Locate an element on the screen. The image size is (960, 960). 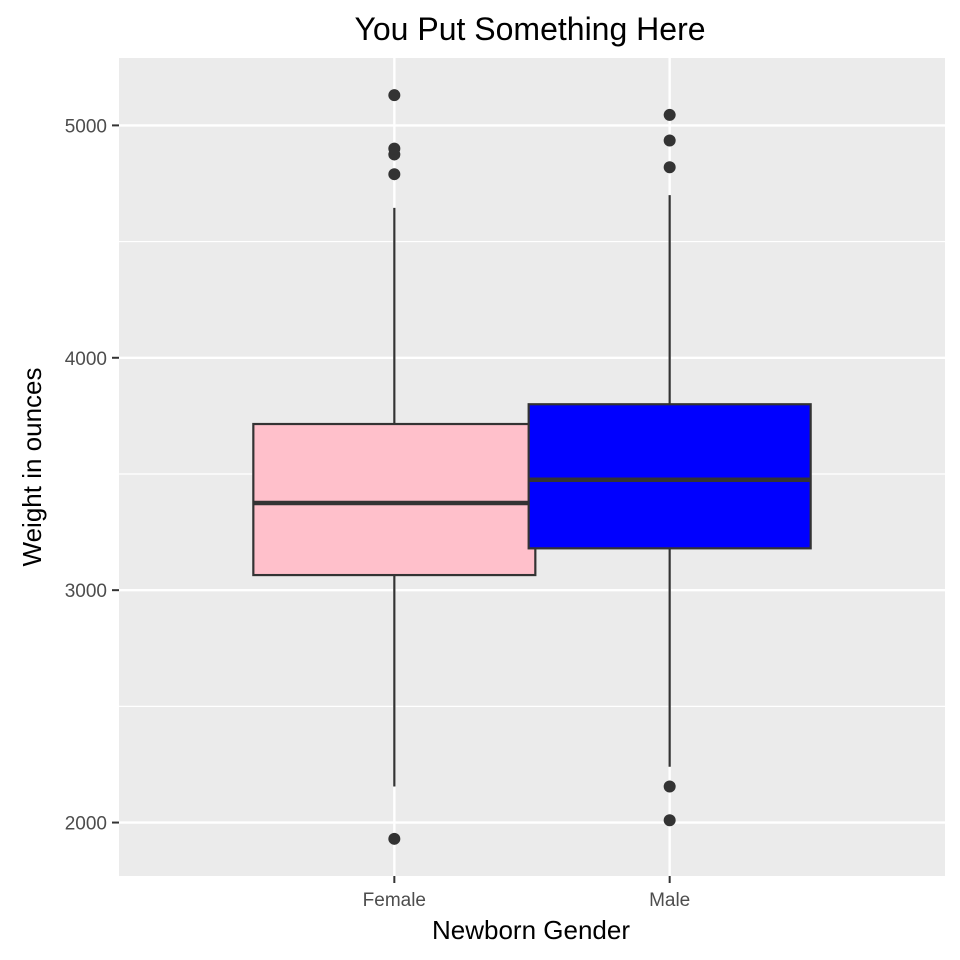
x-tick-label: Female is located at coordinates (394, 900).